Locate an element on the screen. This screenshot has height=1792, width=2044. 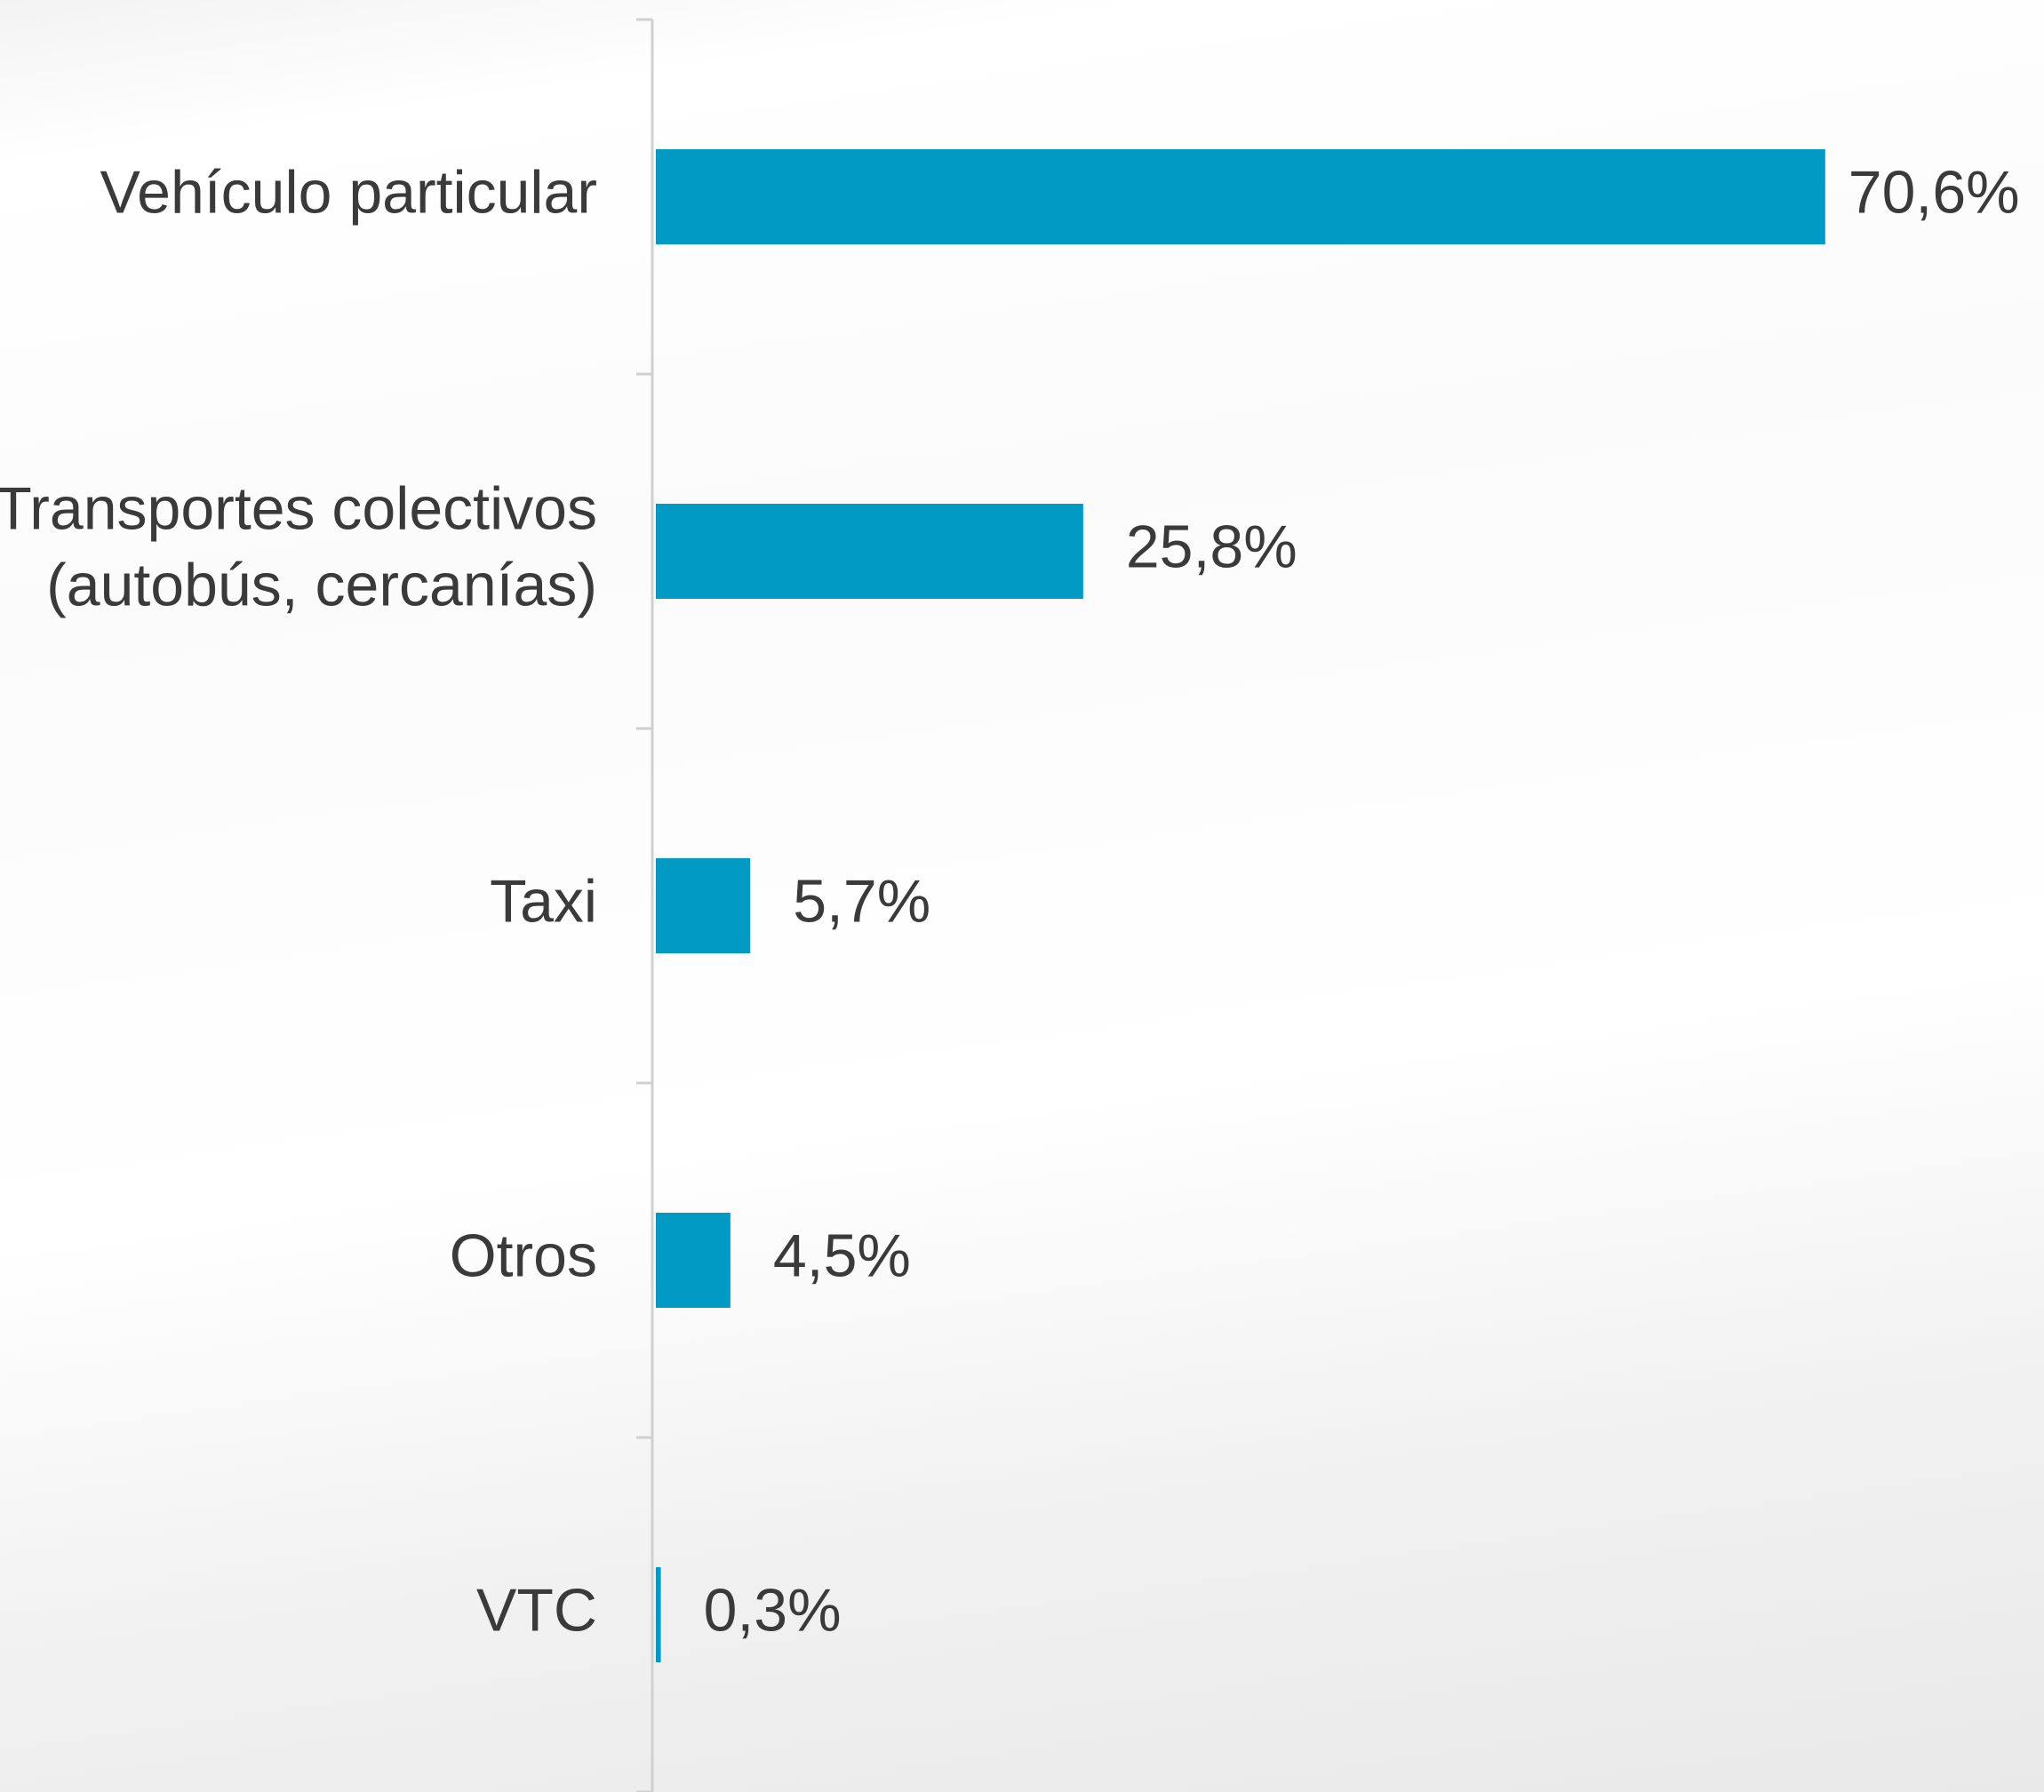
y-tick-label-line: (autobús, cercanías) is located at coordinates (321, 584).